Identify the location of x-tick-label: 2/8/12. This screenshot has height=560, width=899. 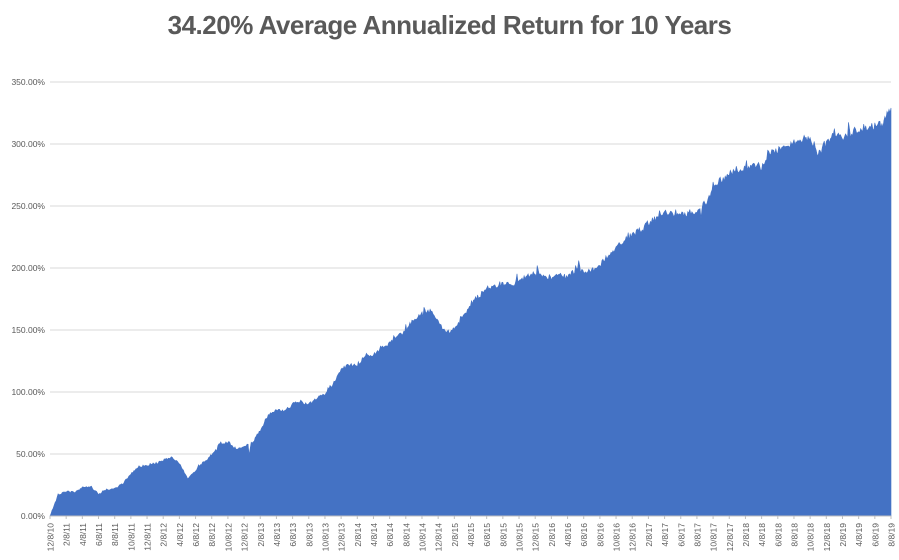
(164, 535).